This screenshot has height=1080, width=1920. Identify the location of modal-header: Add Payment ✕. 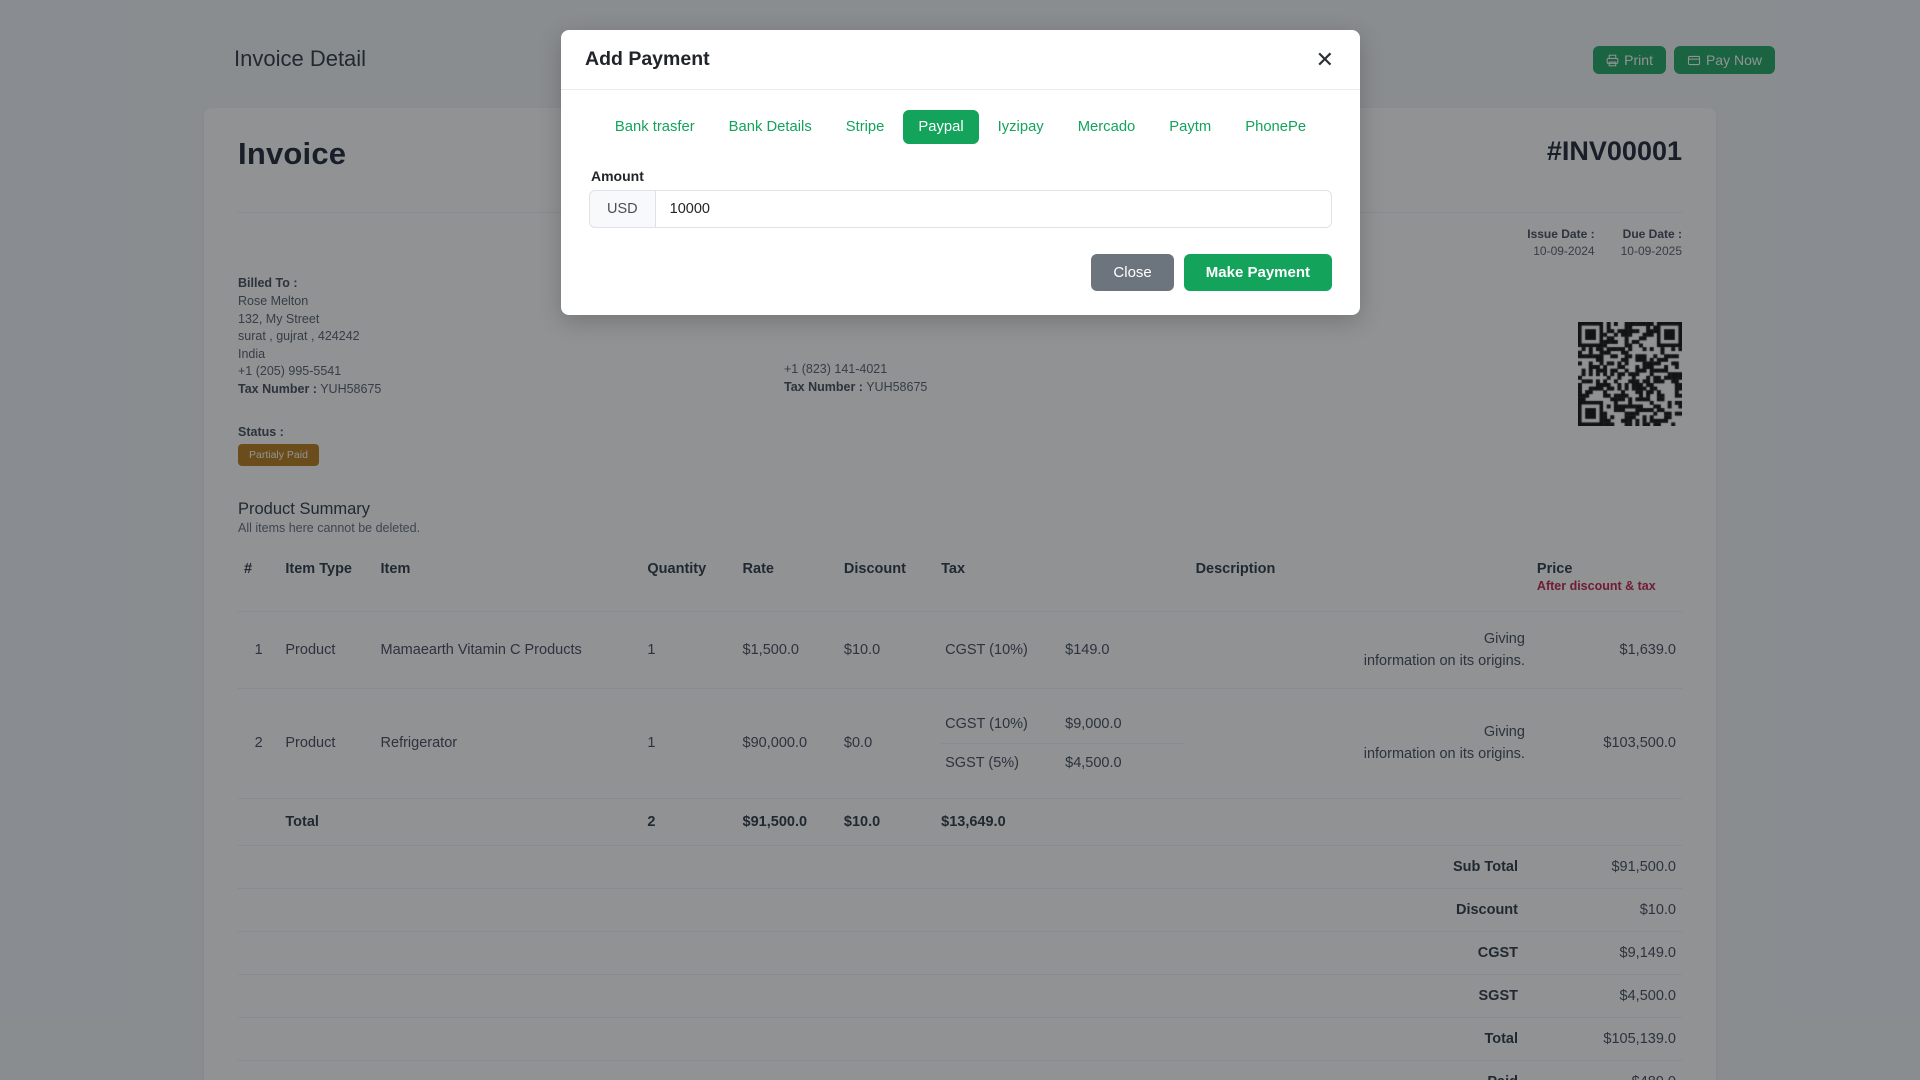
(960, 60).